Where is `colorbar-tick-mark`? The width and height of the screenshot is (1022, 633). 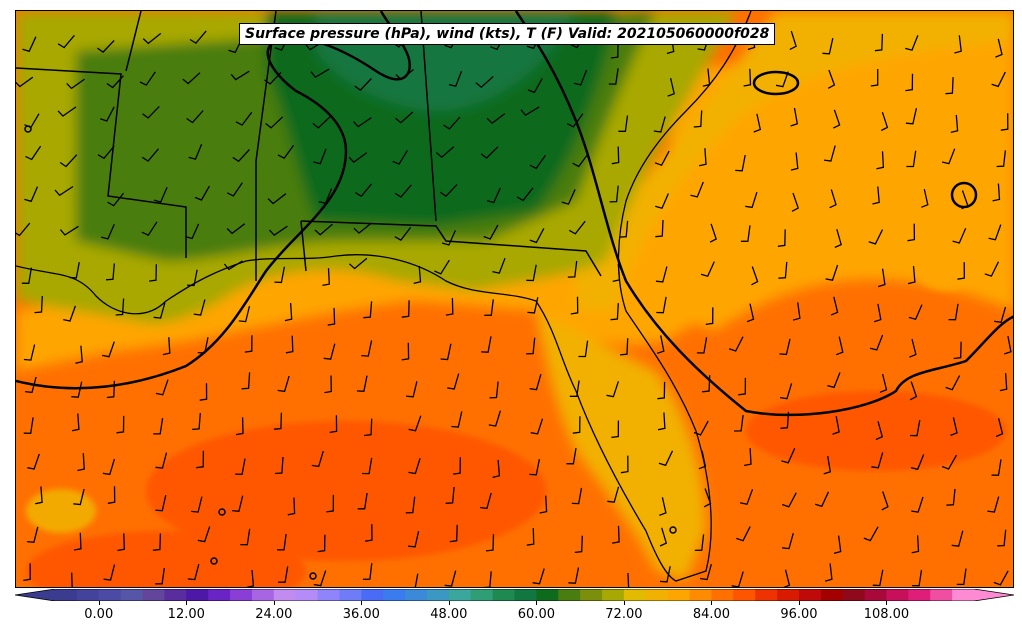
colorbar-tick-mark is located at coordinates (362, 603).